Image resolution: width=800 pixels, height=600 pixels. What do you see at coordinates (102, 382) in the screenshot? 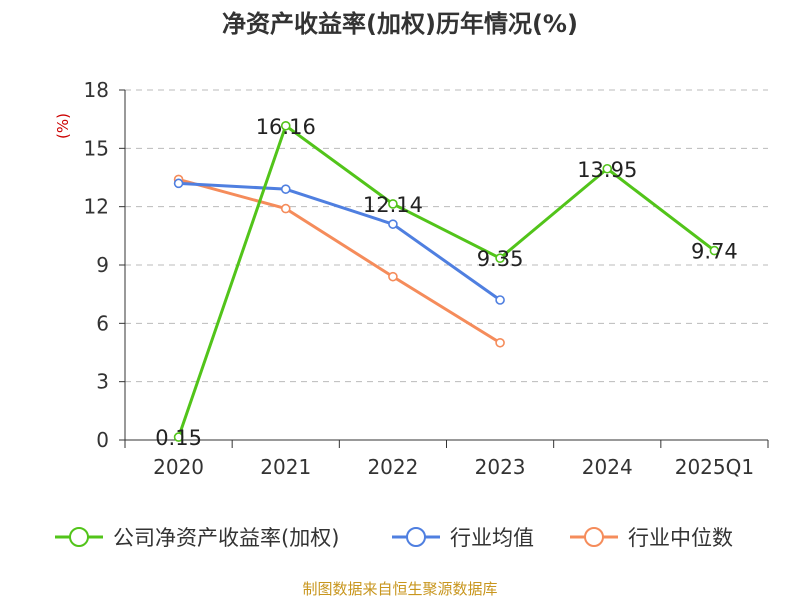
I see `y-tick-label: 3` at bounding box center [102, 382].